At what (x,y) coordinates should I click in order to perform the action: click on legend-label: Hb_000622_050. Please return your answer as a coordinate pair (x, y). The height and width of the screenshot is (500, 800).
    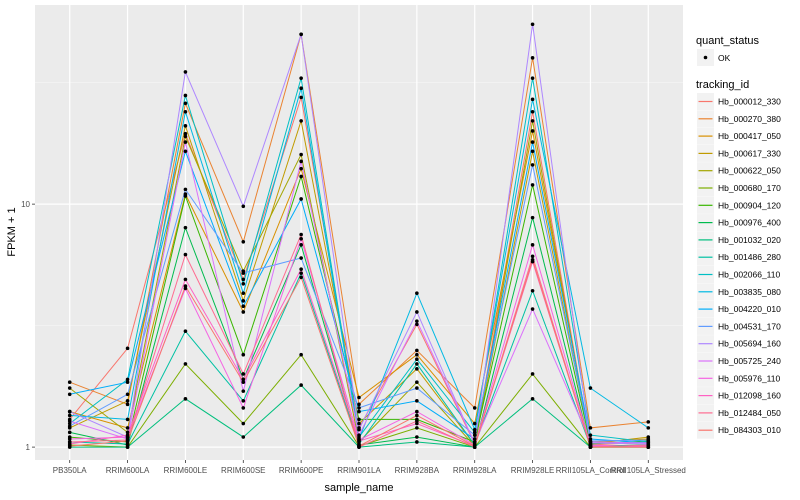
    Looking at the image, I should click on (749, 171).